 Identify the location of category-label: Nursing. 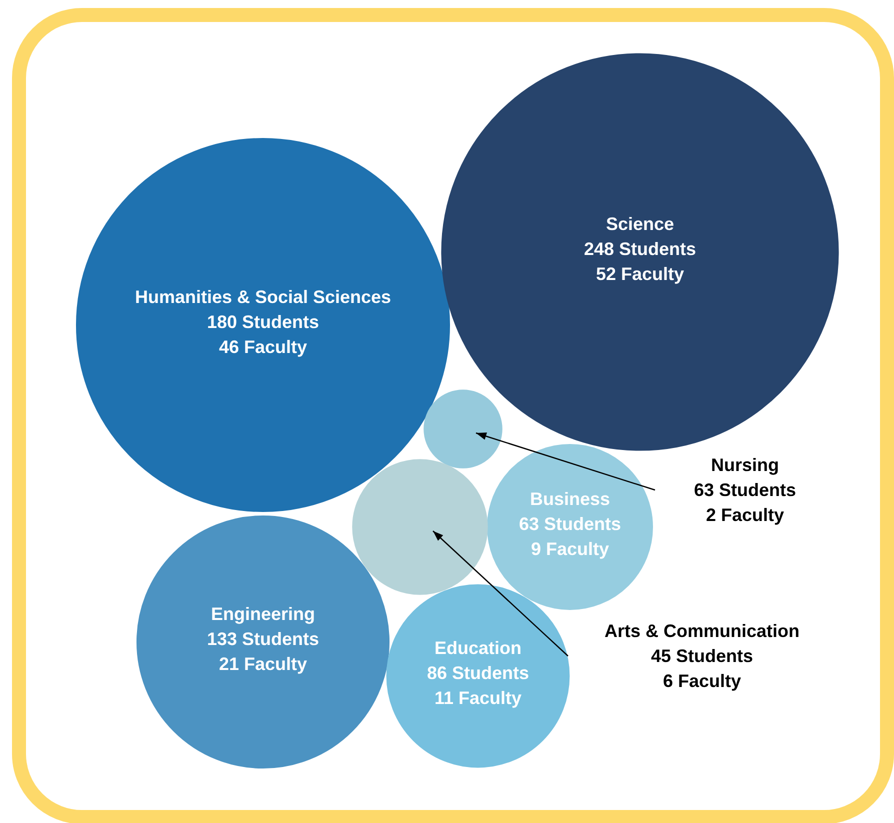
(745, 464).